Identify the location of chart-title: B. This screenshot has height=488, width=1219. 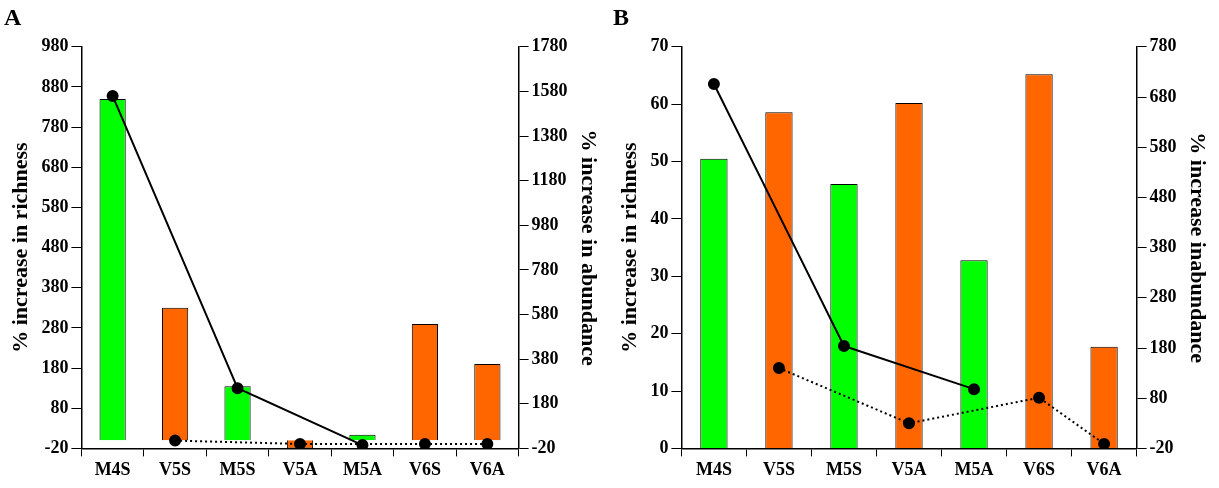
(621, 16).